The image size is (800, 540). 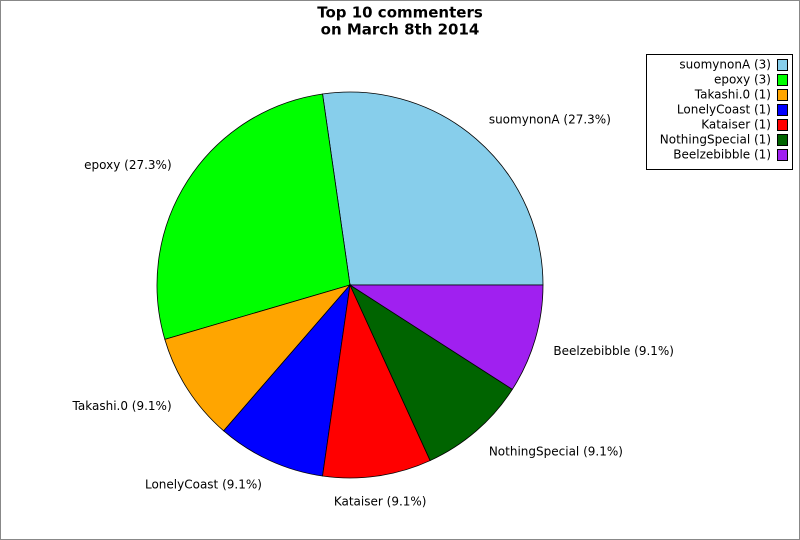 I want to click on legend-label: Kataiser (1), so click(x=736, y=125).